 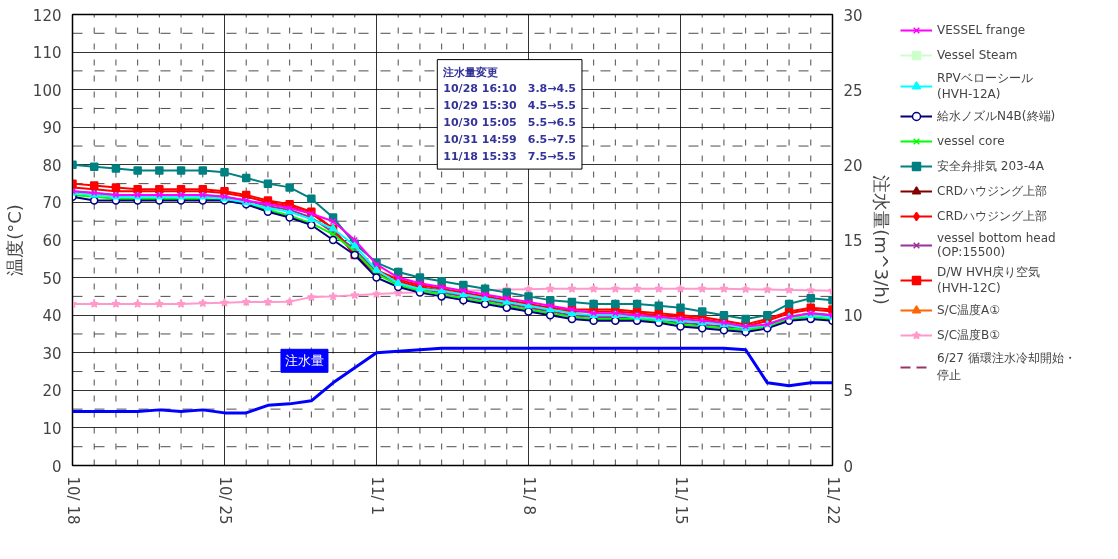 What do you see at coordinates (853, 90) in the screenshot?
I see `y2-tick-label: 25` at bounding box center [853, 90].